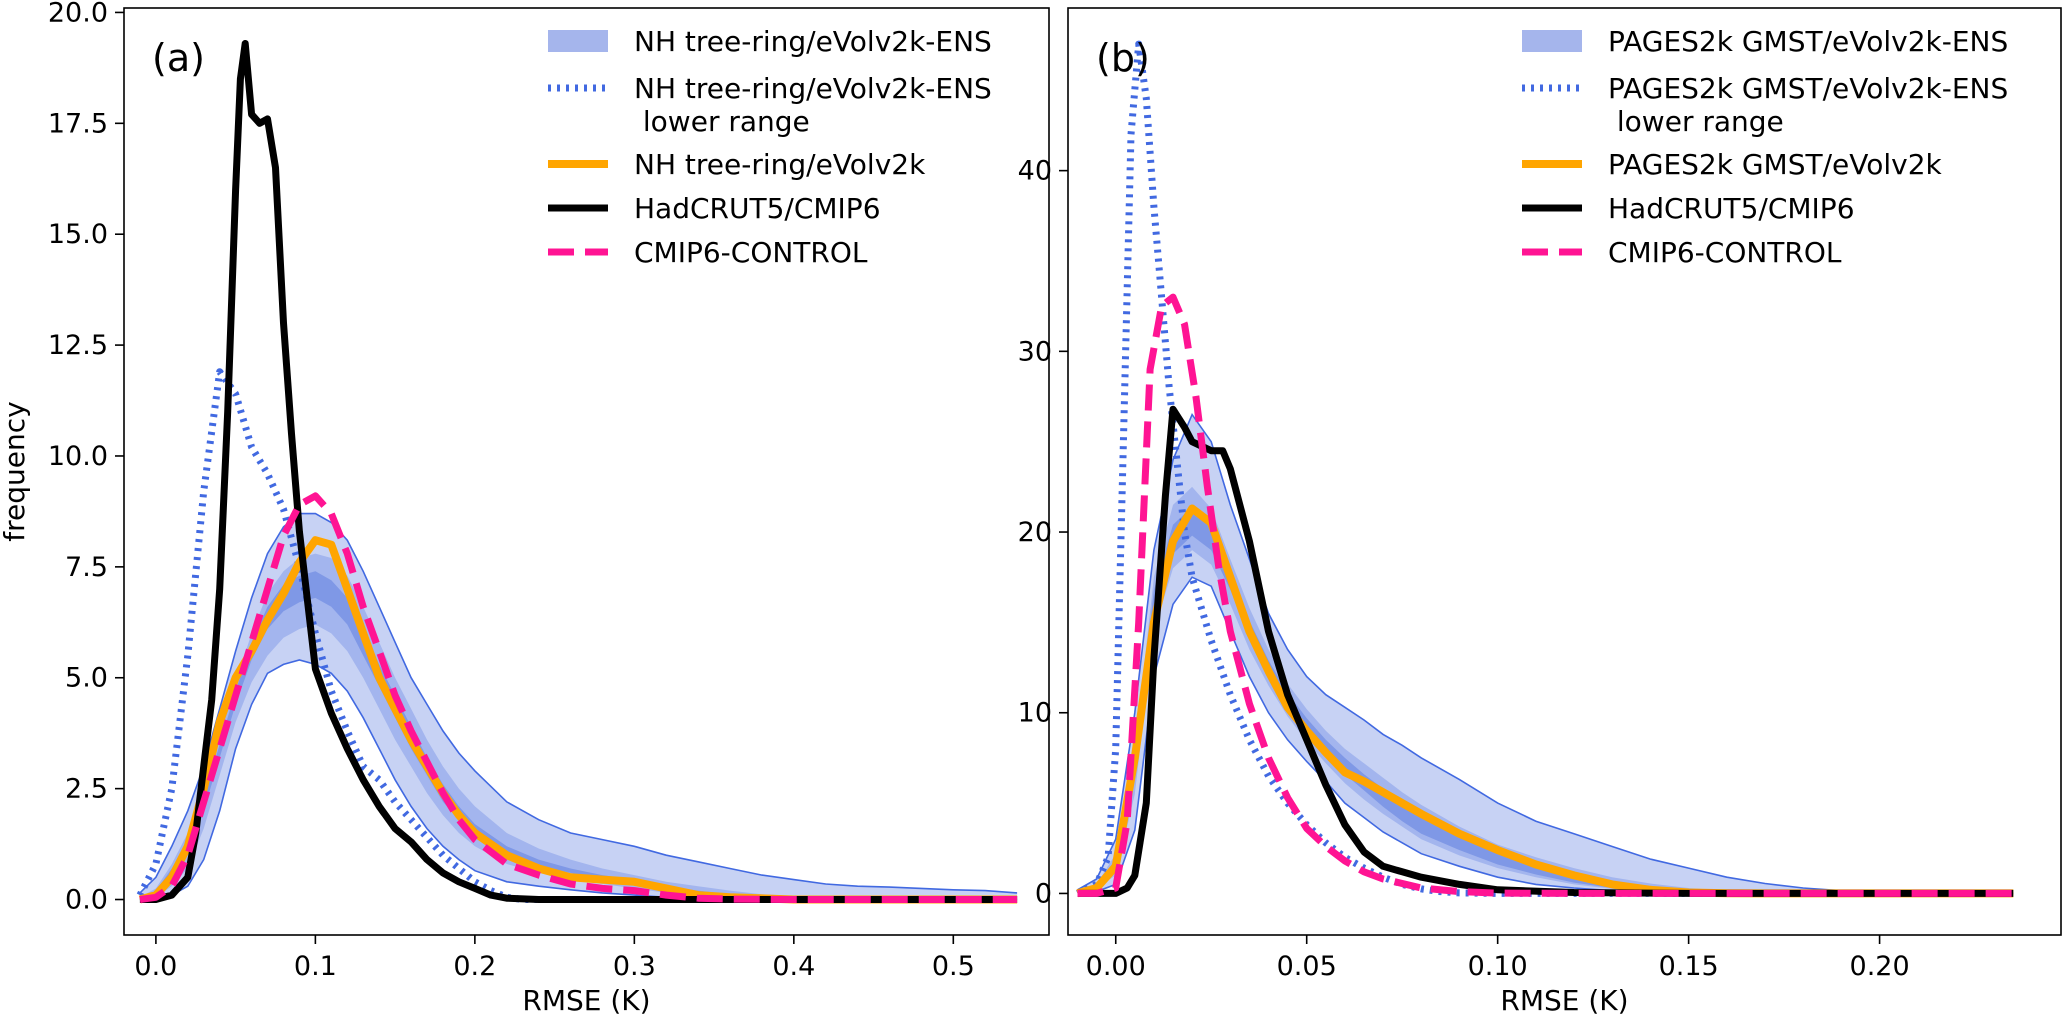  Describe the element at coordinates (1775, 164) in the screenshot. I see `legend-label: PAGES2k GMST/eVolv2k` at that location.